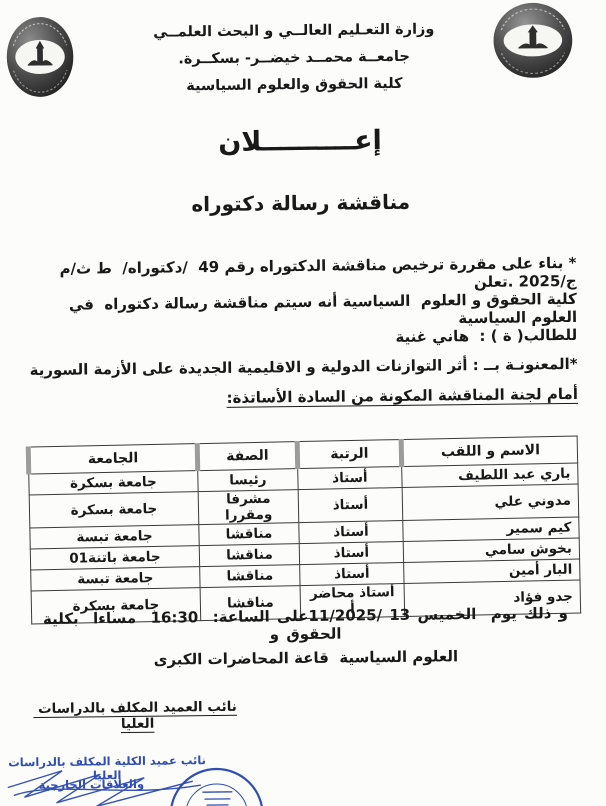 This screenshot has width=606, height=806. What do you see at coordinates (349, 454) in the screenshot?
I see `column-header-rank: الرتبة` at bounding box center [349, 454].